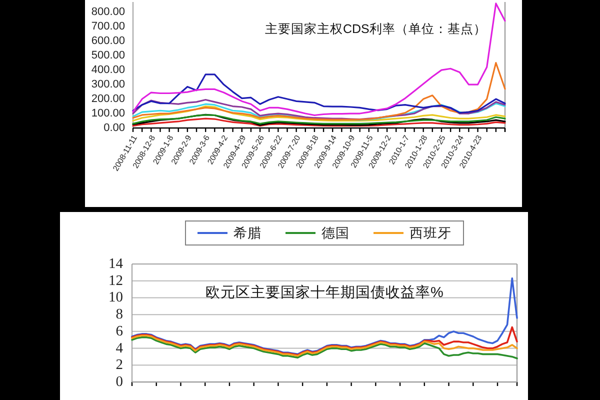 Image resolution: width=600 pixels, height=400 pixels. I want to click on y-tick-label: 600.00, so click(108, 41).